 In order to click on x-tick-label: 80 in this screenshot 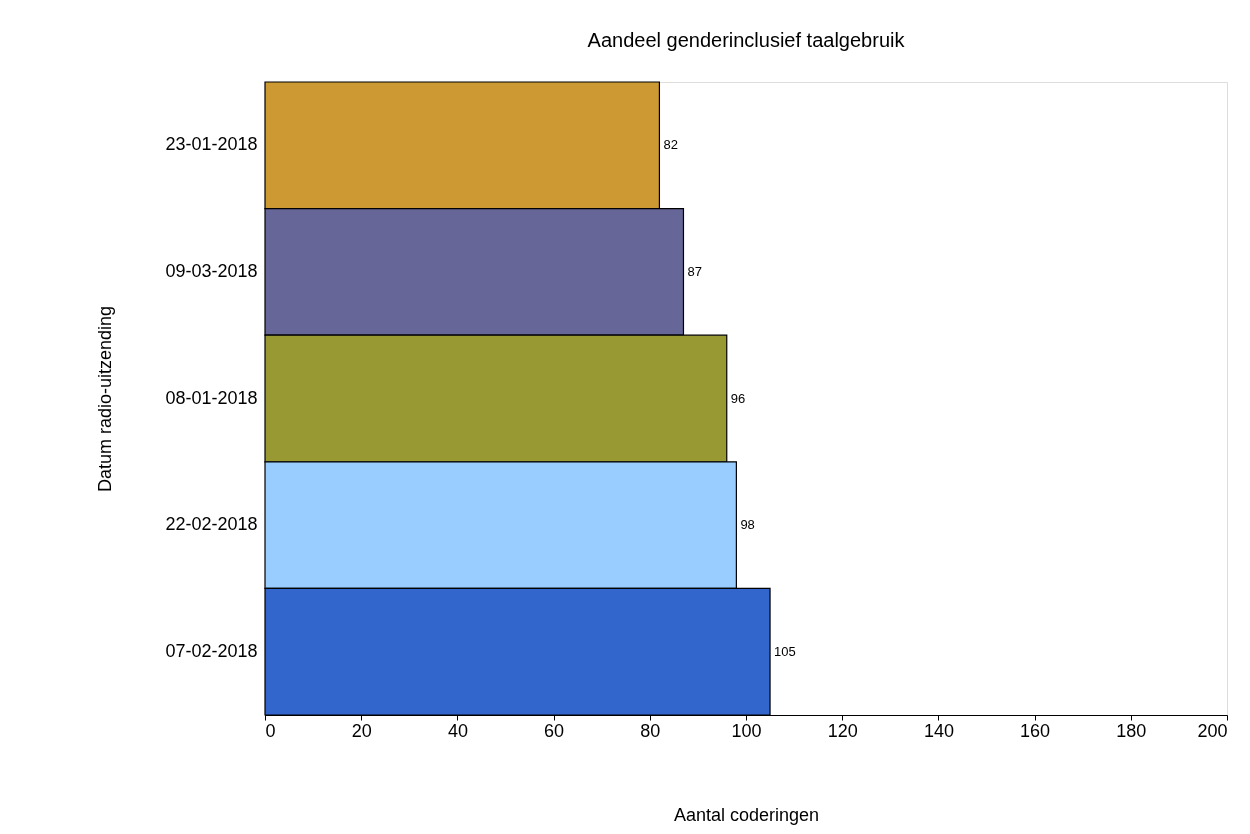, I will do `click(650, 730)`.